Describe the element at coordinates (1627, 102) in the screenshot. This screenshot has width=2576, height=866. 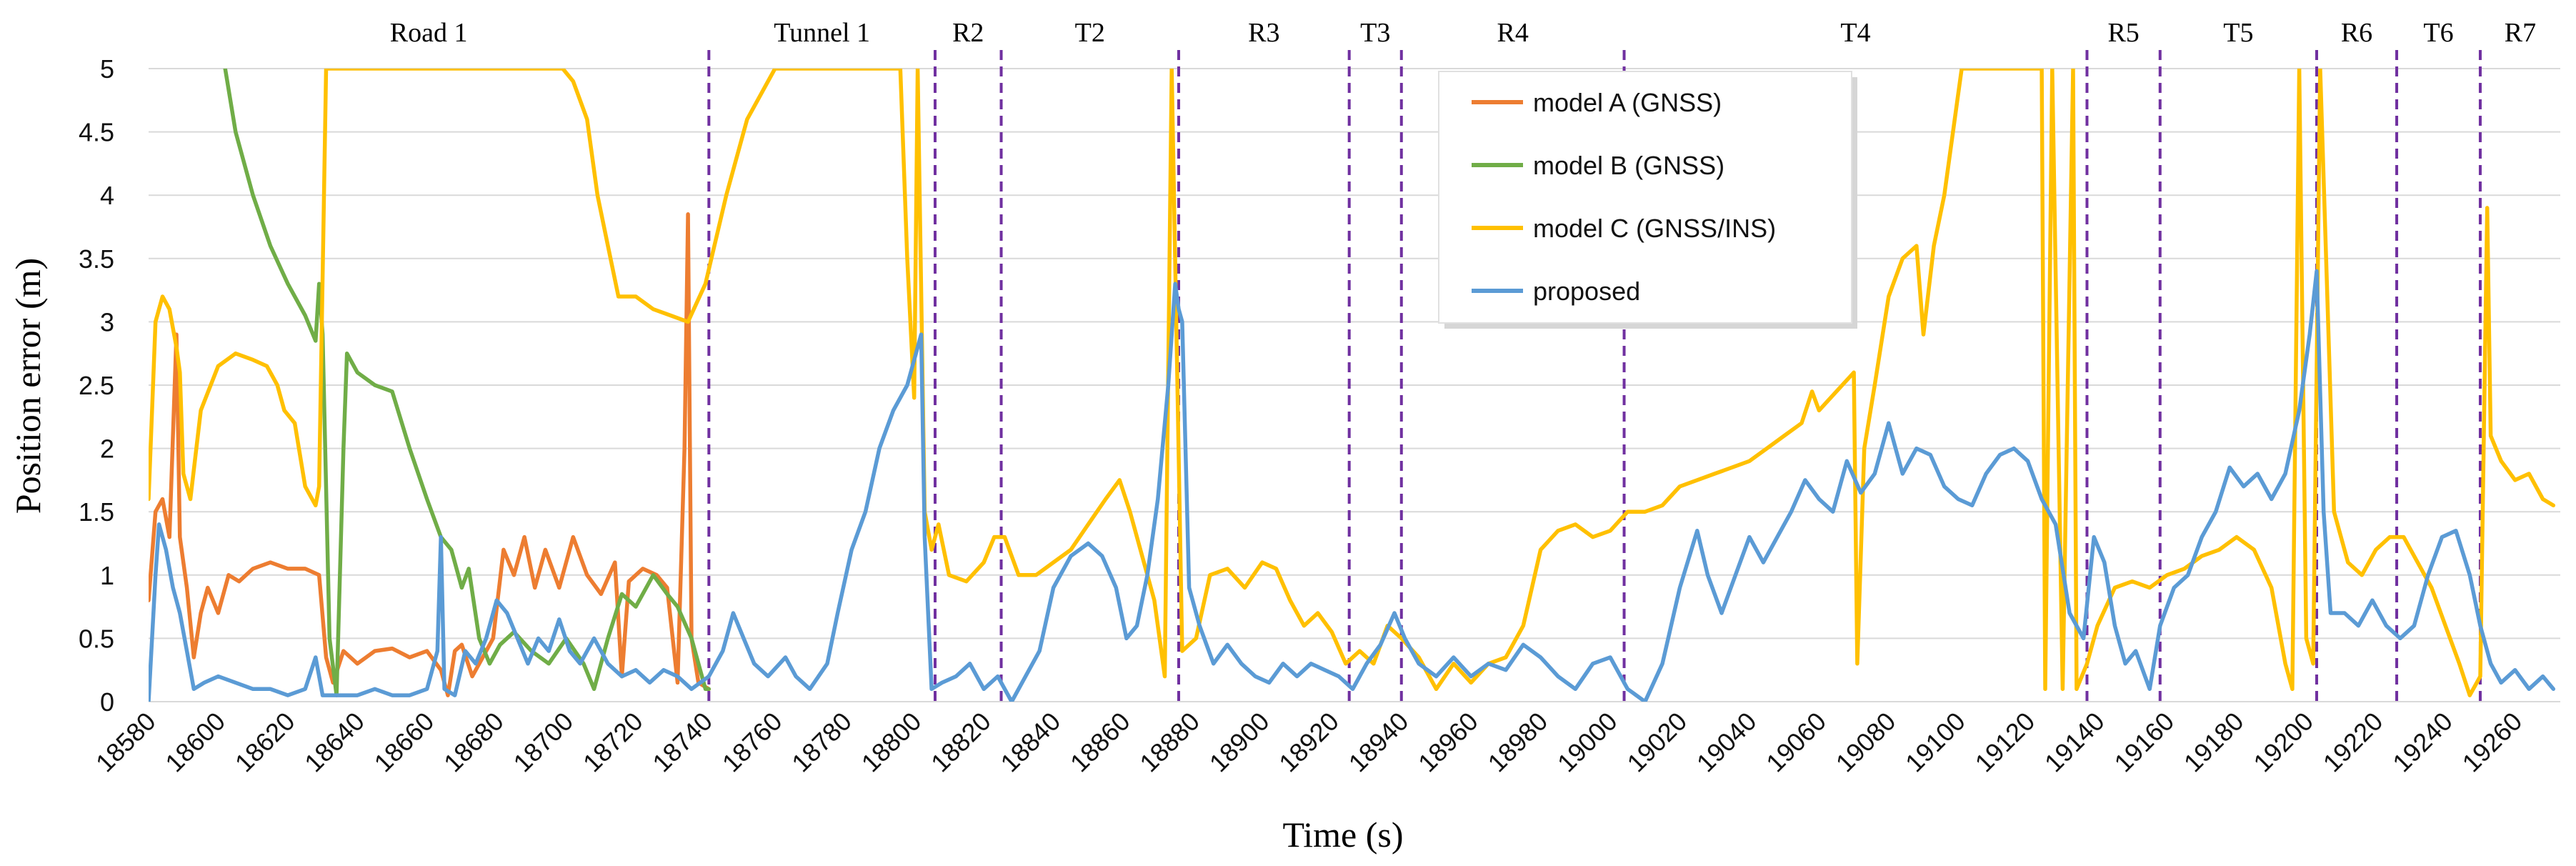
I see `legend-label-model-a: model A (GNSS)` at that location.